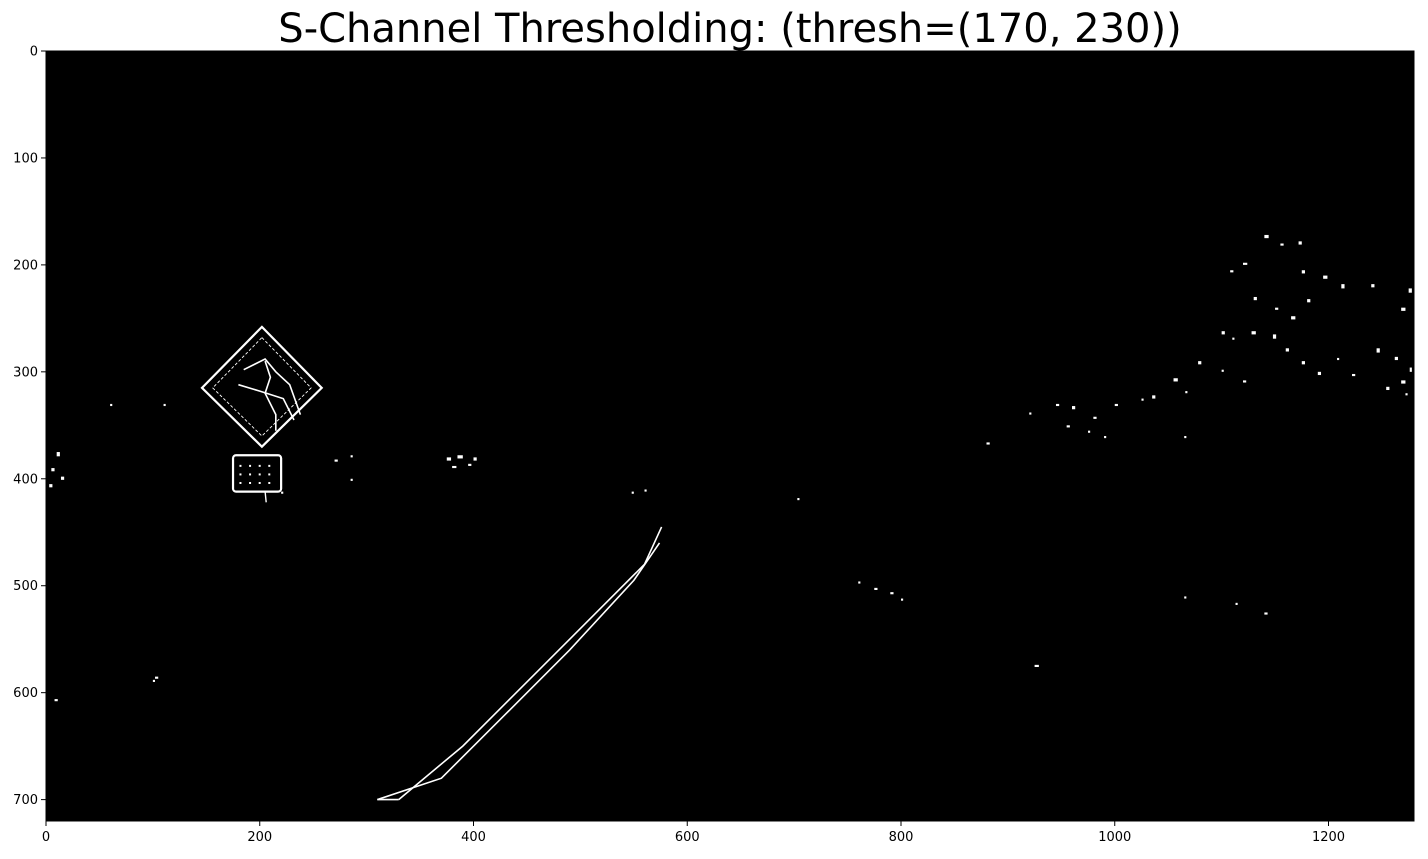  Describe the element at coordinates (519, 671) in the screenshot. I see `lane-line-inner-edge` at that location.